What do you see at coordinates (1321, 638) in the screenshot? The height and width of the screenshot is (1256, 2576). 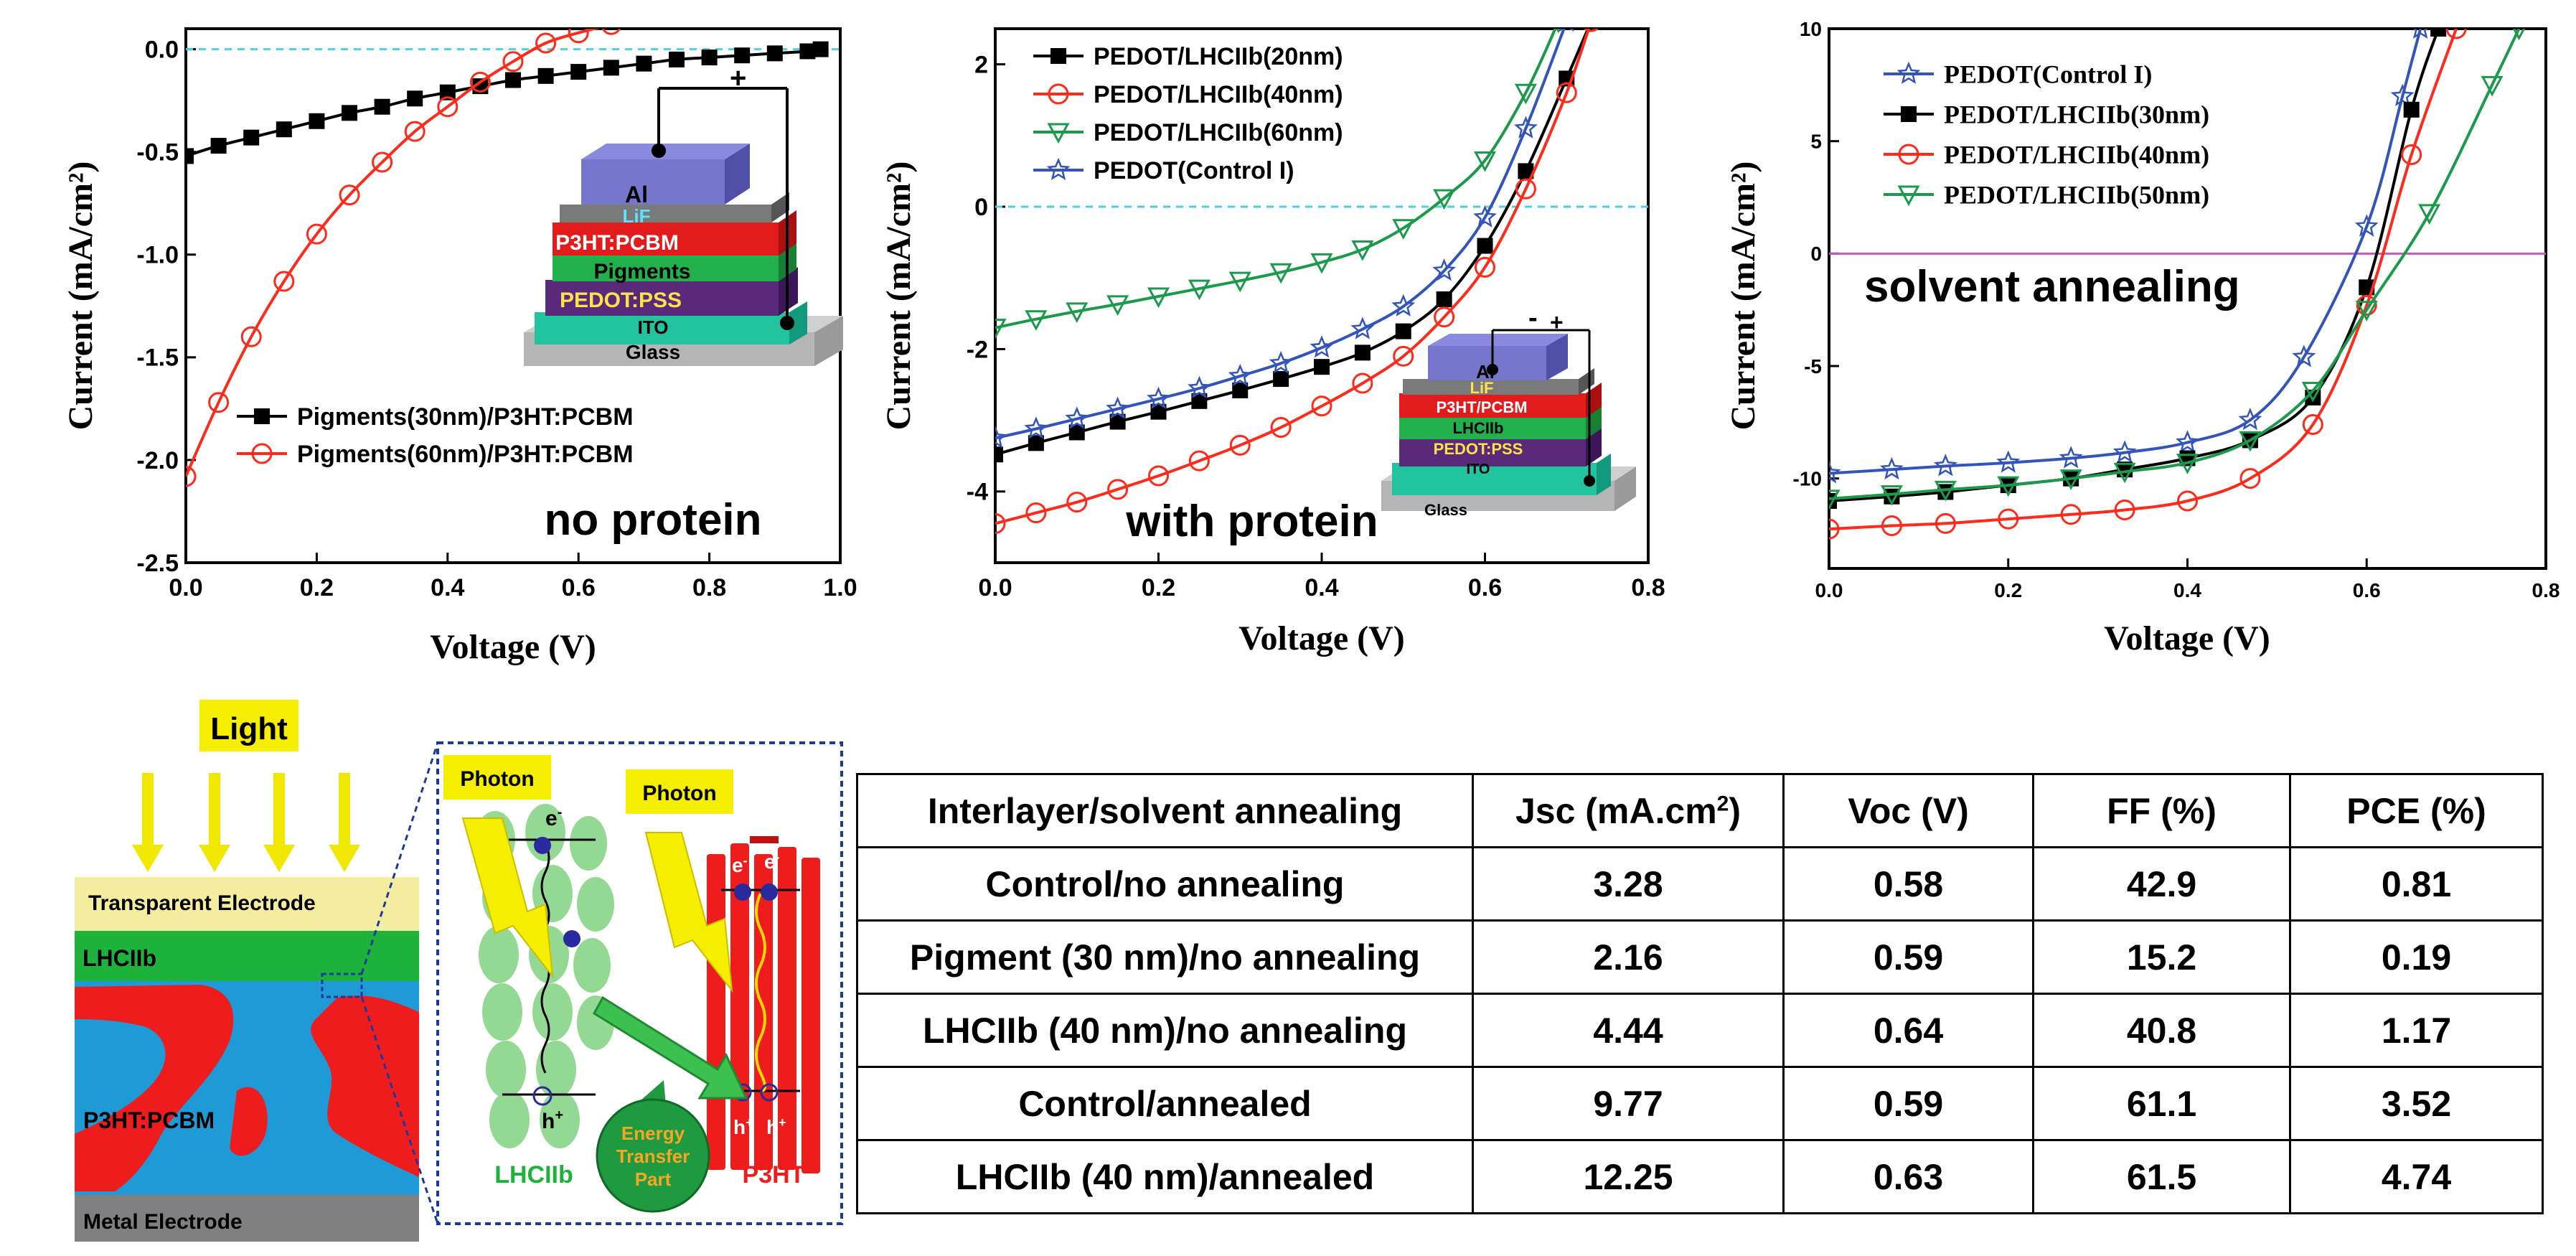 I see `x-axis-label: Voltage (V)` at bounding box center [1321, 638].